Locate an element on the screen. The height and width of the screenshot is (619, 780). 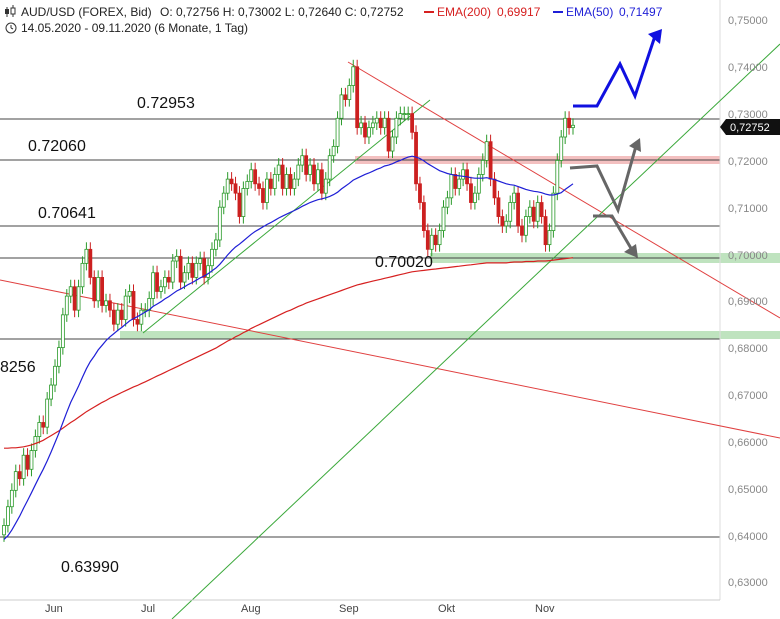
x-tick: Jul is located at coordinates (148, 609).